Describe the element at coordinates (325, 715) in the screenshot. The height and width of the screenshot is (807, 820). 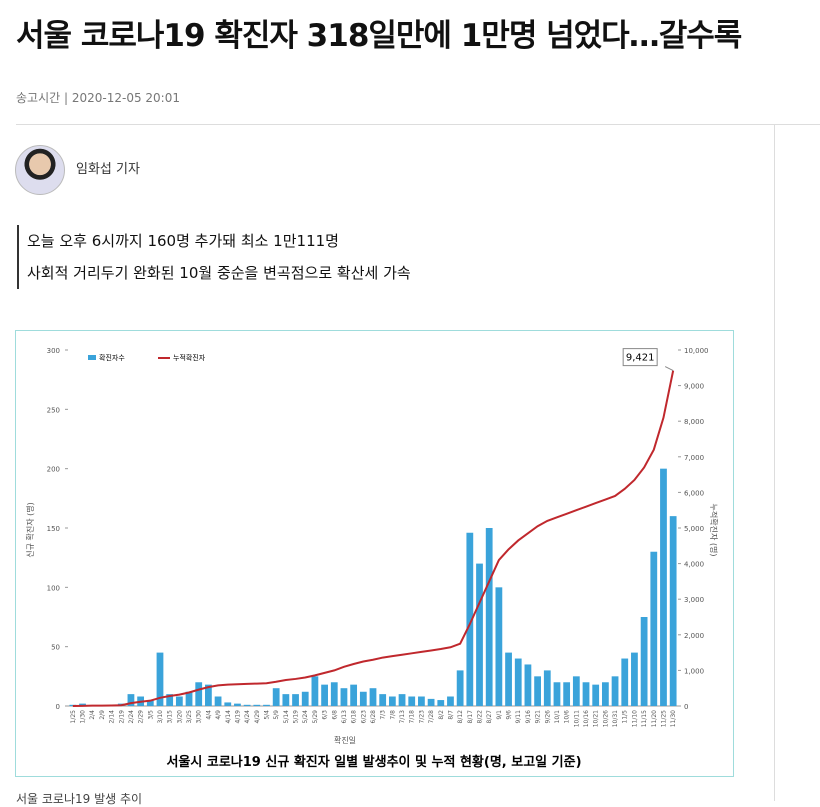
I see `x-tick-label: 6/3` at that location.